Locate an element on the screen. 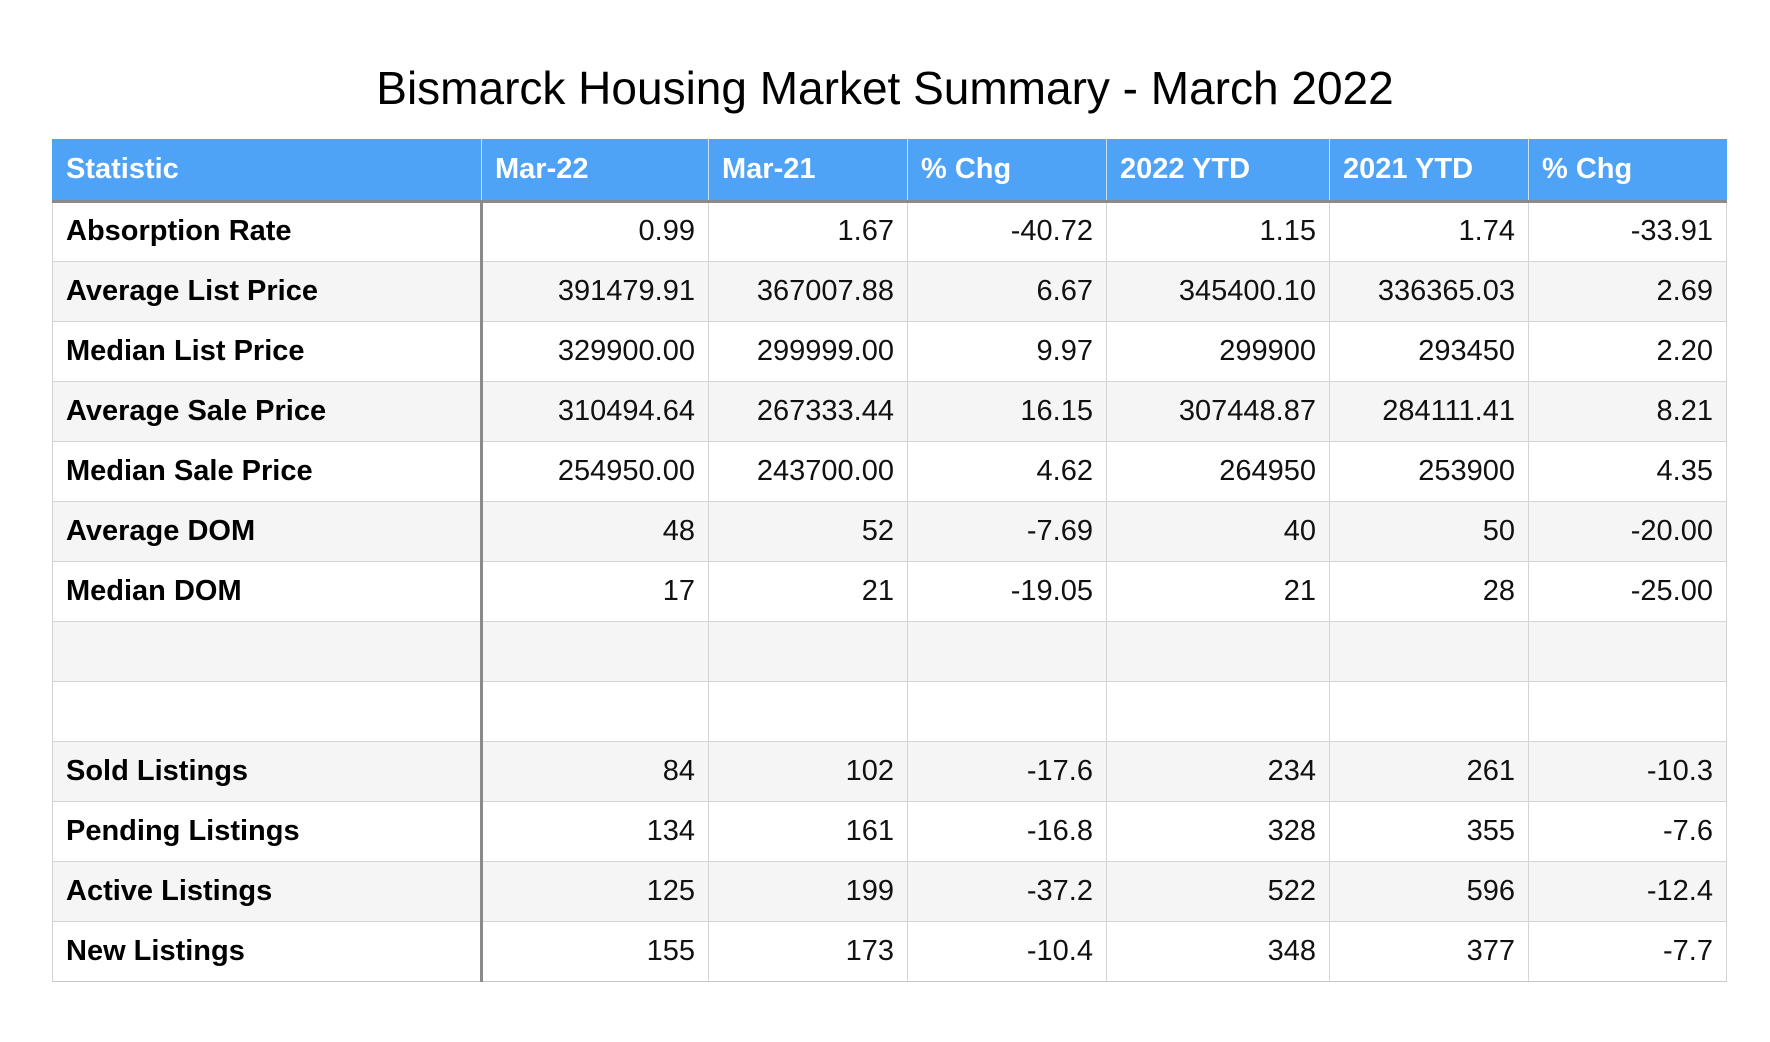  table-cell: 254950.00 is located at coordinates (595, 471).